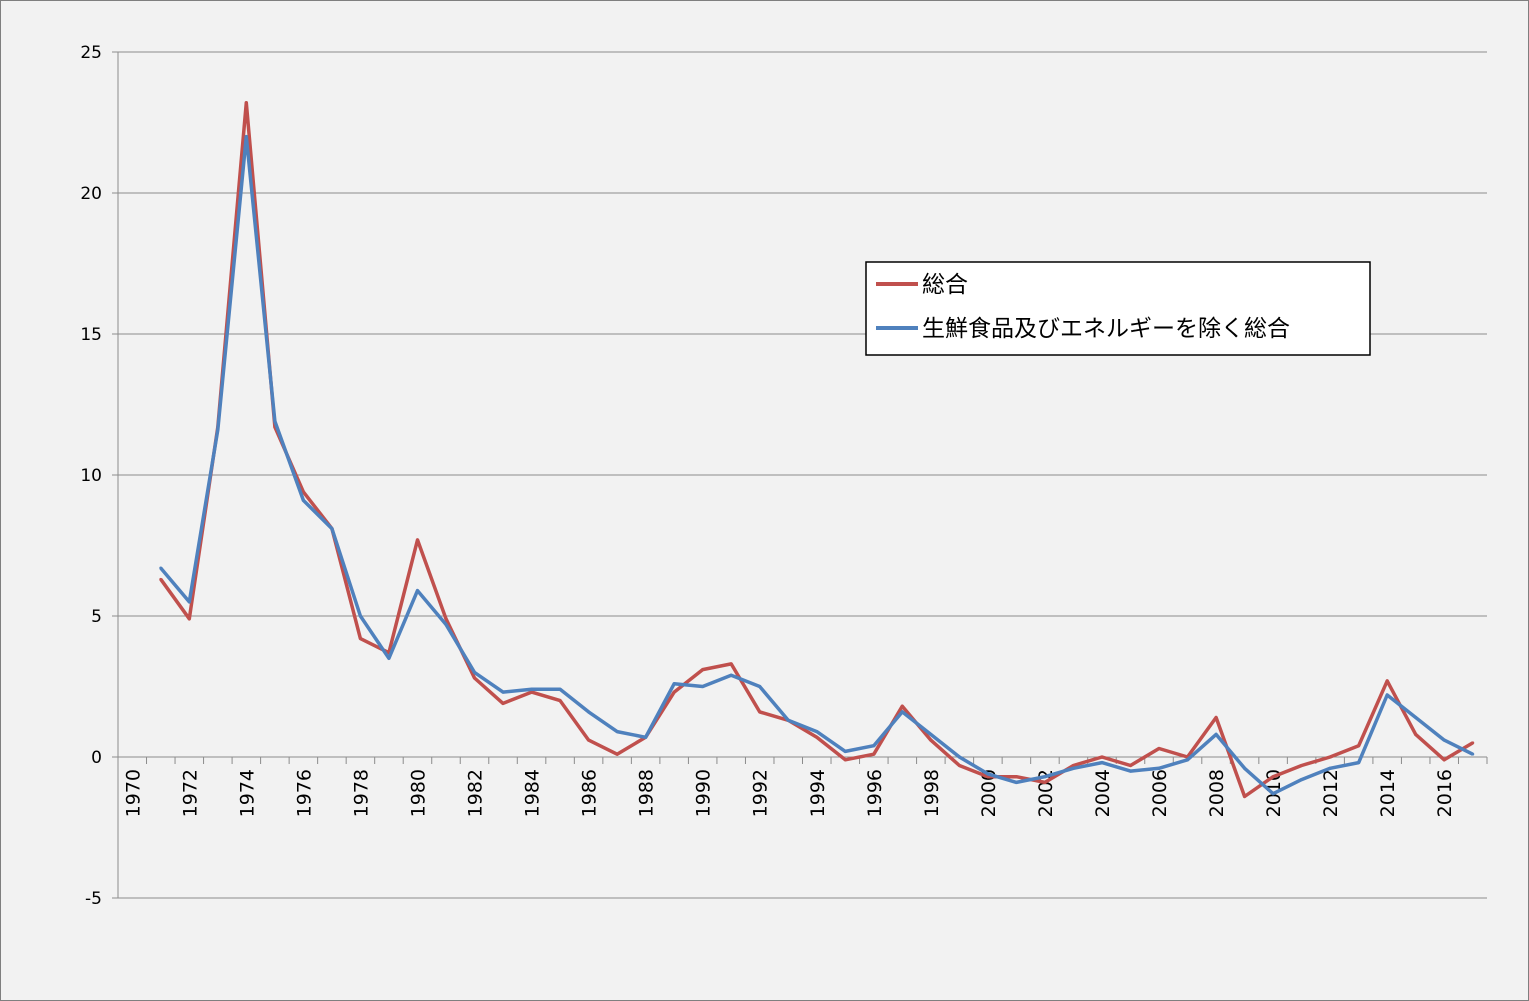 Image resolution: width=1529 pixels, height=1001 pixels. I want to click on x-tick-label: 2016, so click(1445, 793).